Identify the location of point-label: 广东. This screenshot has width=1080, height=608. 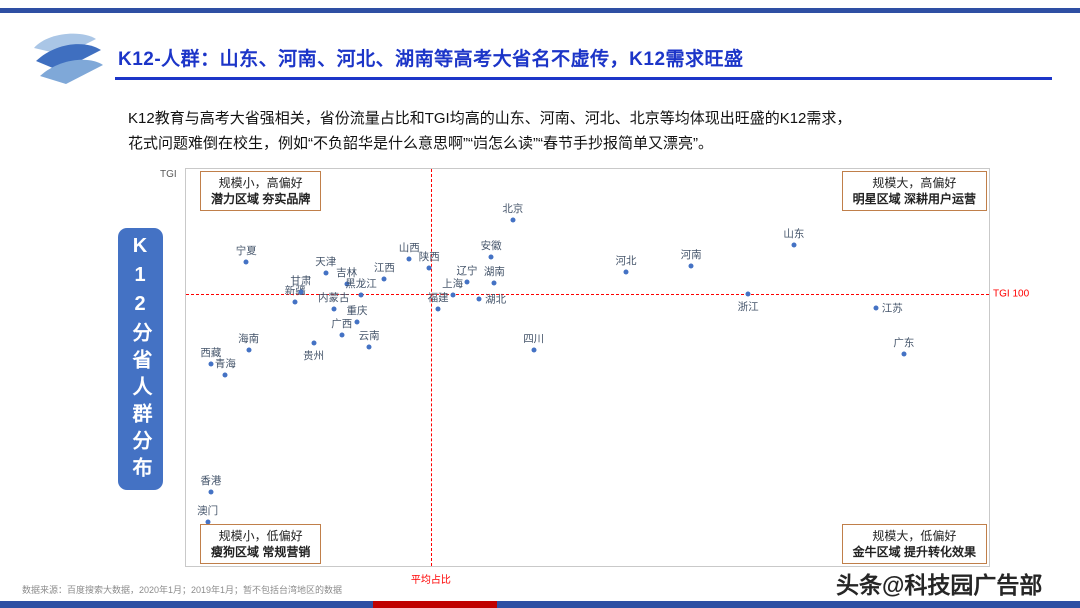
(904, 343).